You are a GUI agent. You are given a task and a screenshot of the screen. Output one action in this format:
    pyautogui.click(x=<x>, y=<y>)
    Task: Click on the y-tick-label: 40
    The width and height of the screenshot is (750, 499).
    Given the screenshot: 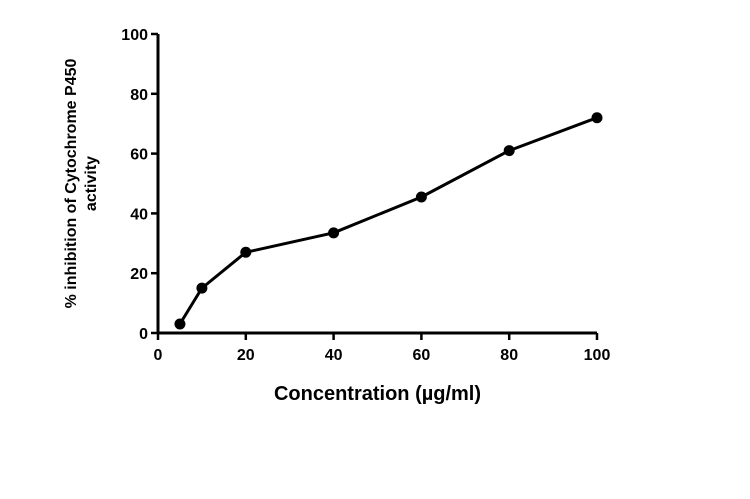 What is the action you would take?
    pyautogui.click(x=139, y=214)
    